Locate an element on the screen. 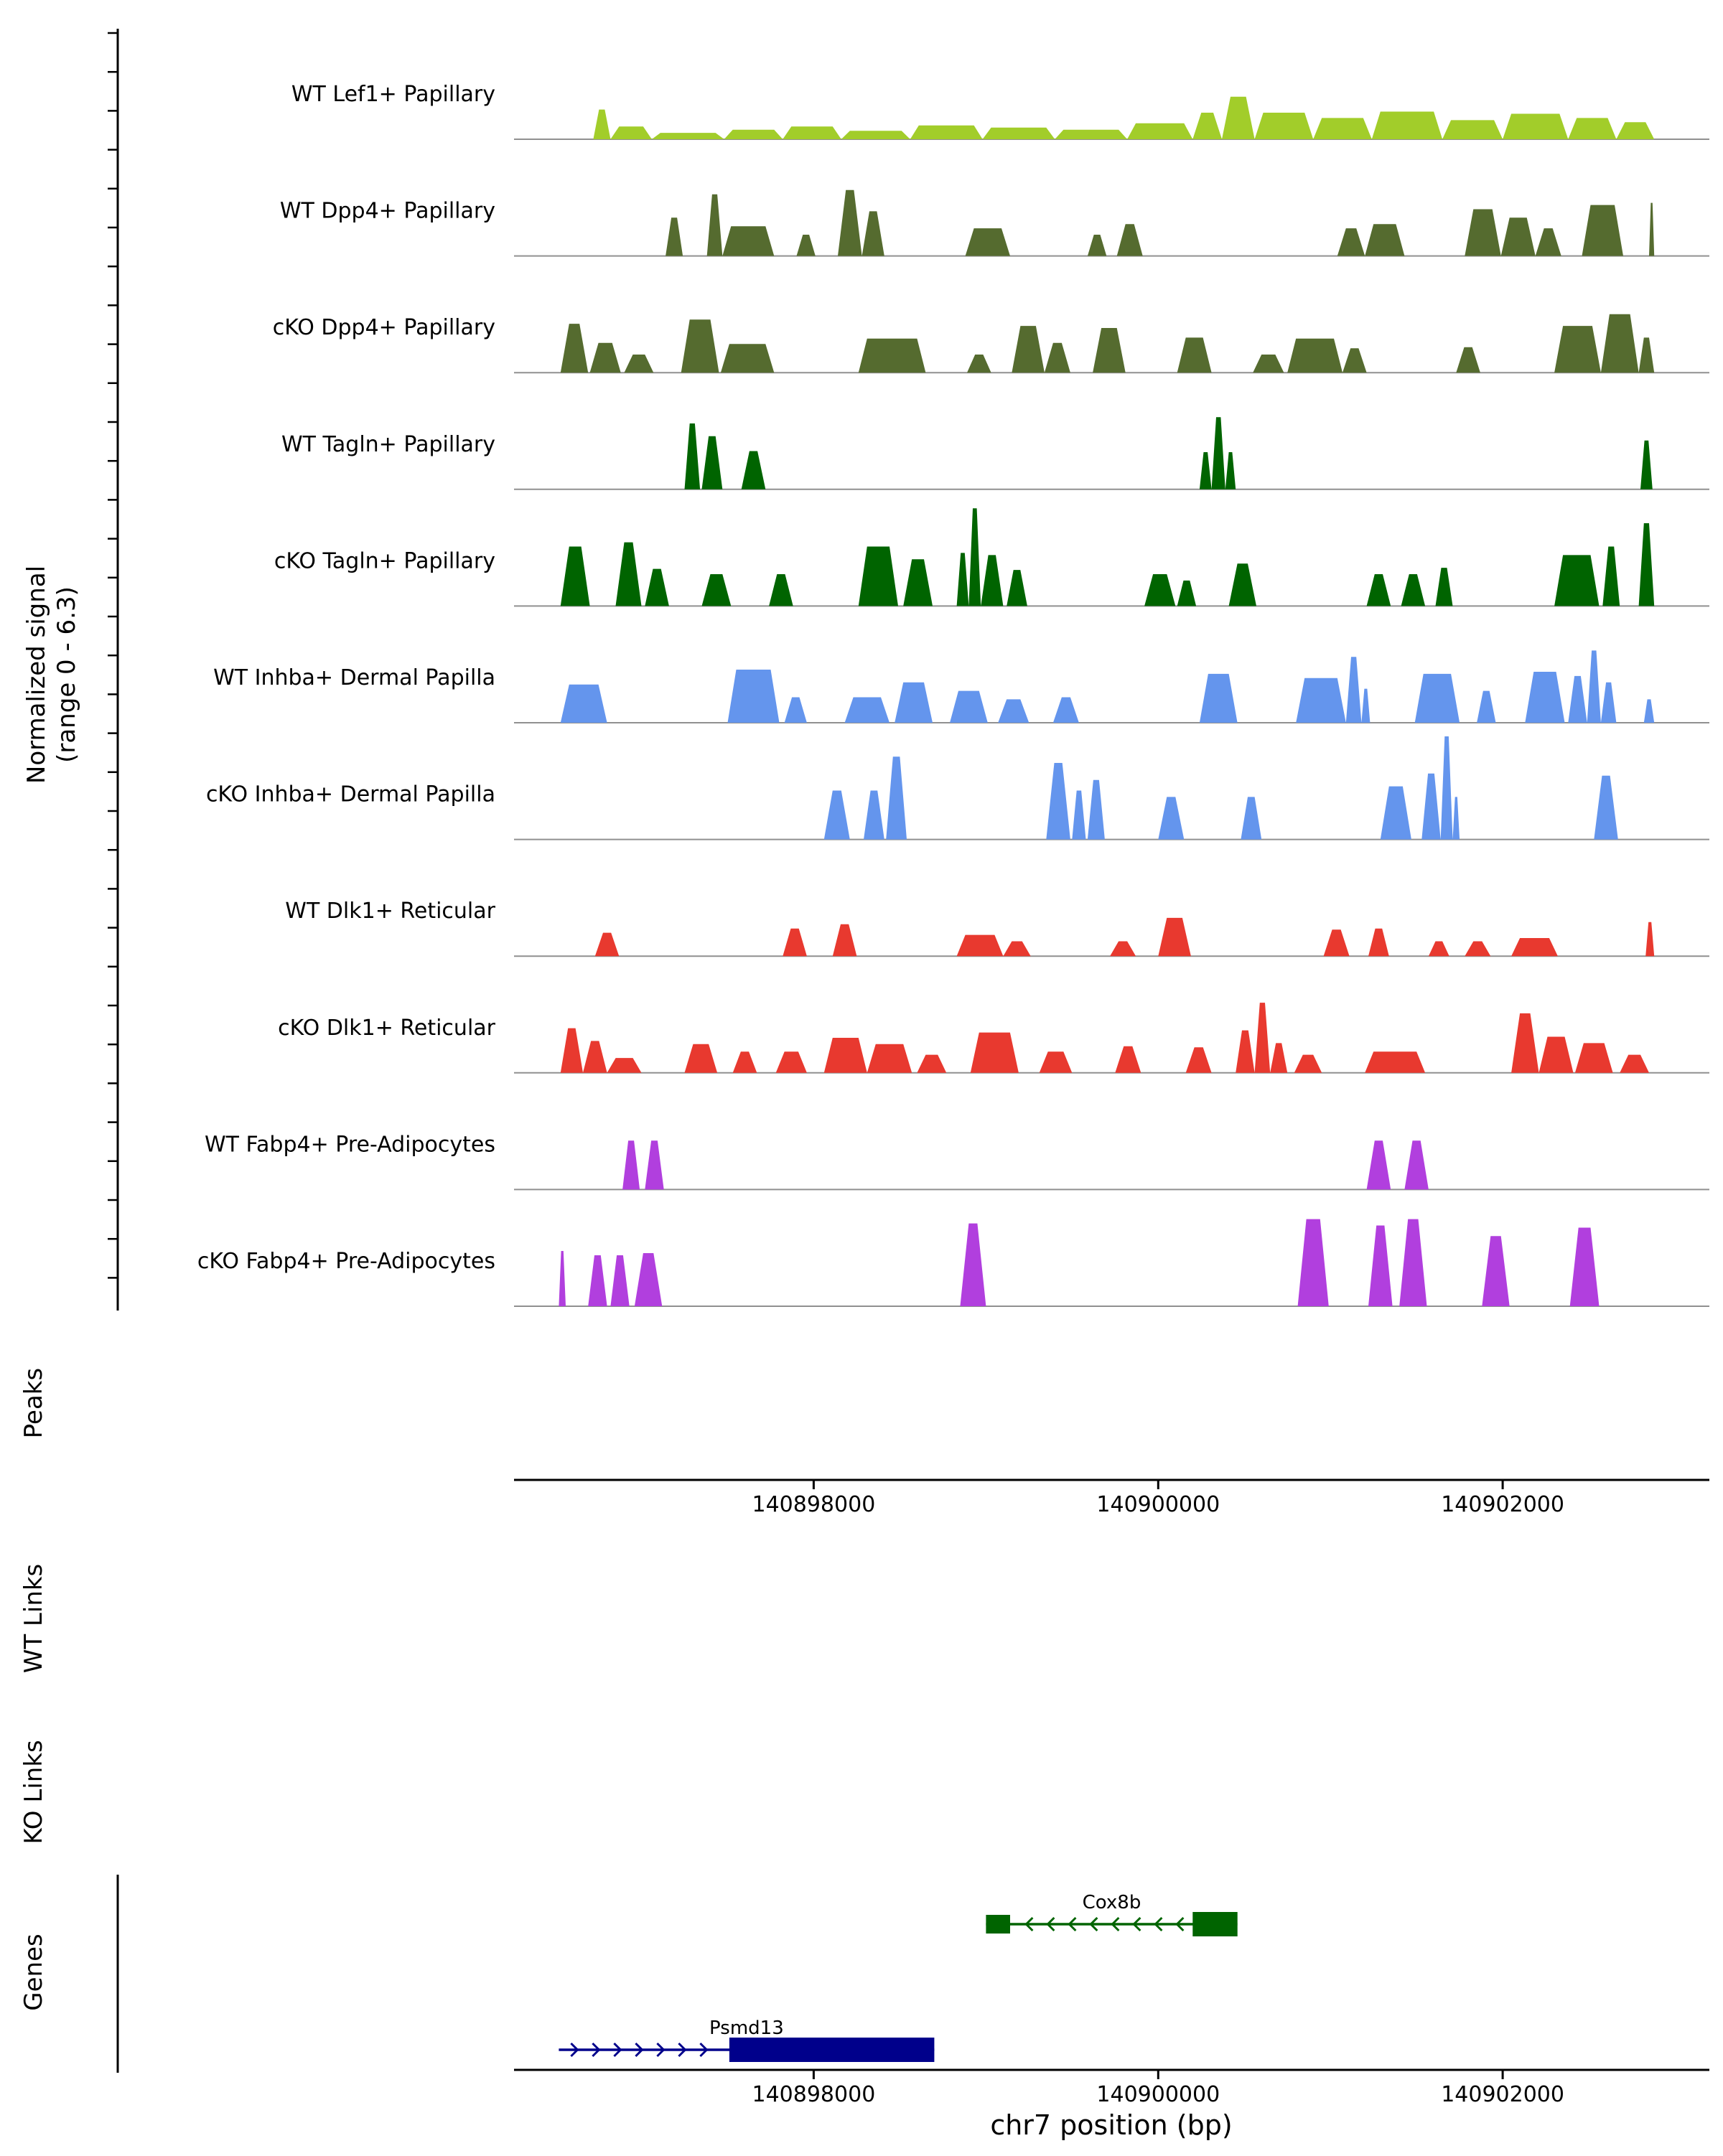 This screenshot has height=2156, width=1723. x-axis-title: chr7 position (bp) is located at coordinates (1111, 2125).